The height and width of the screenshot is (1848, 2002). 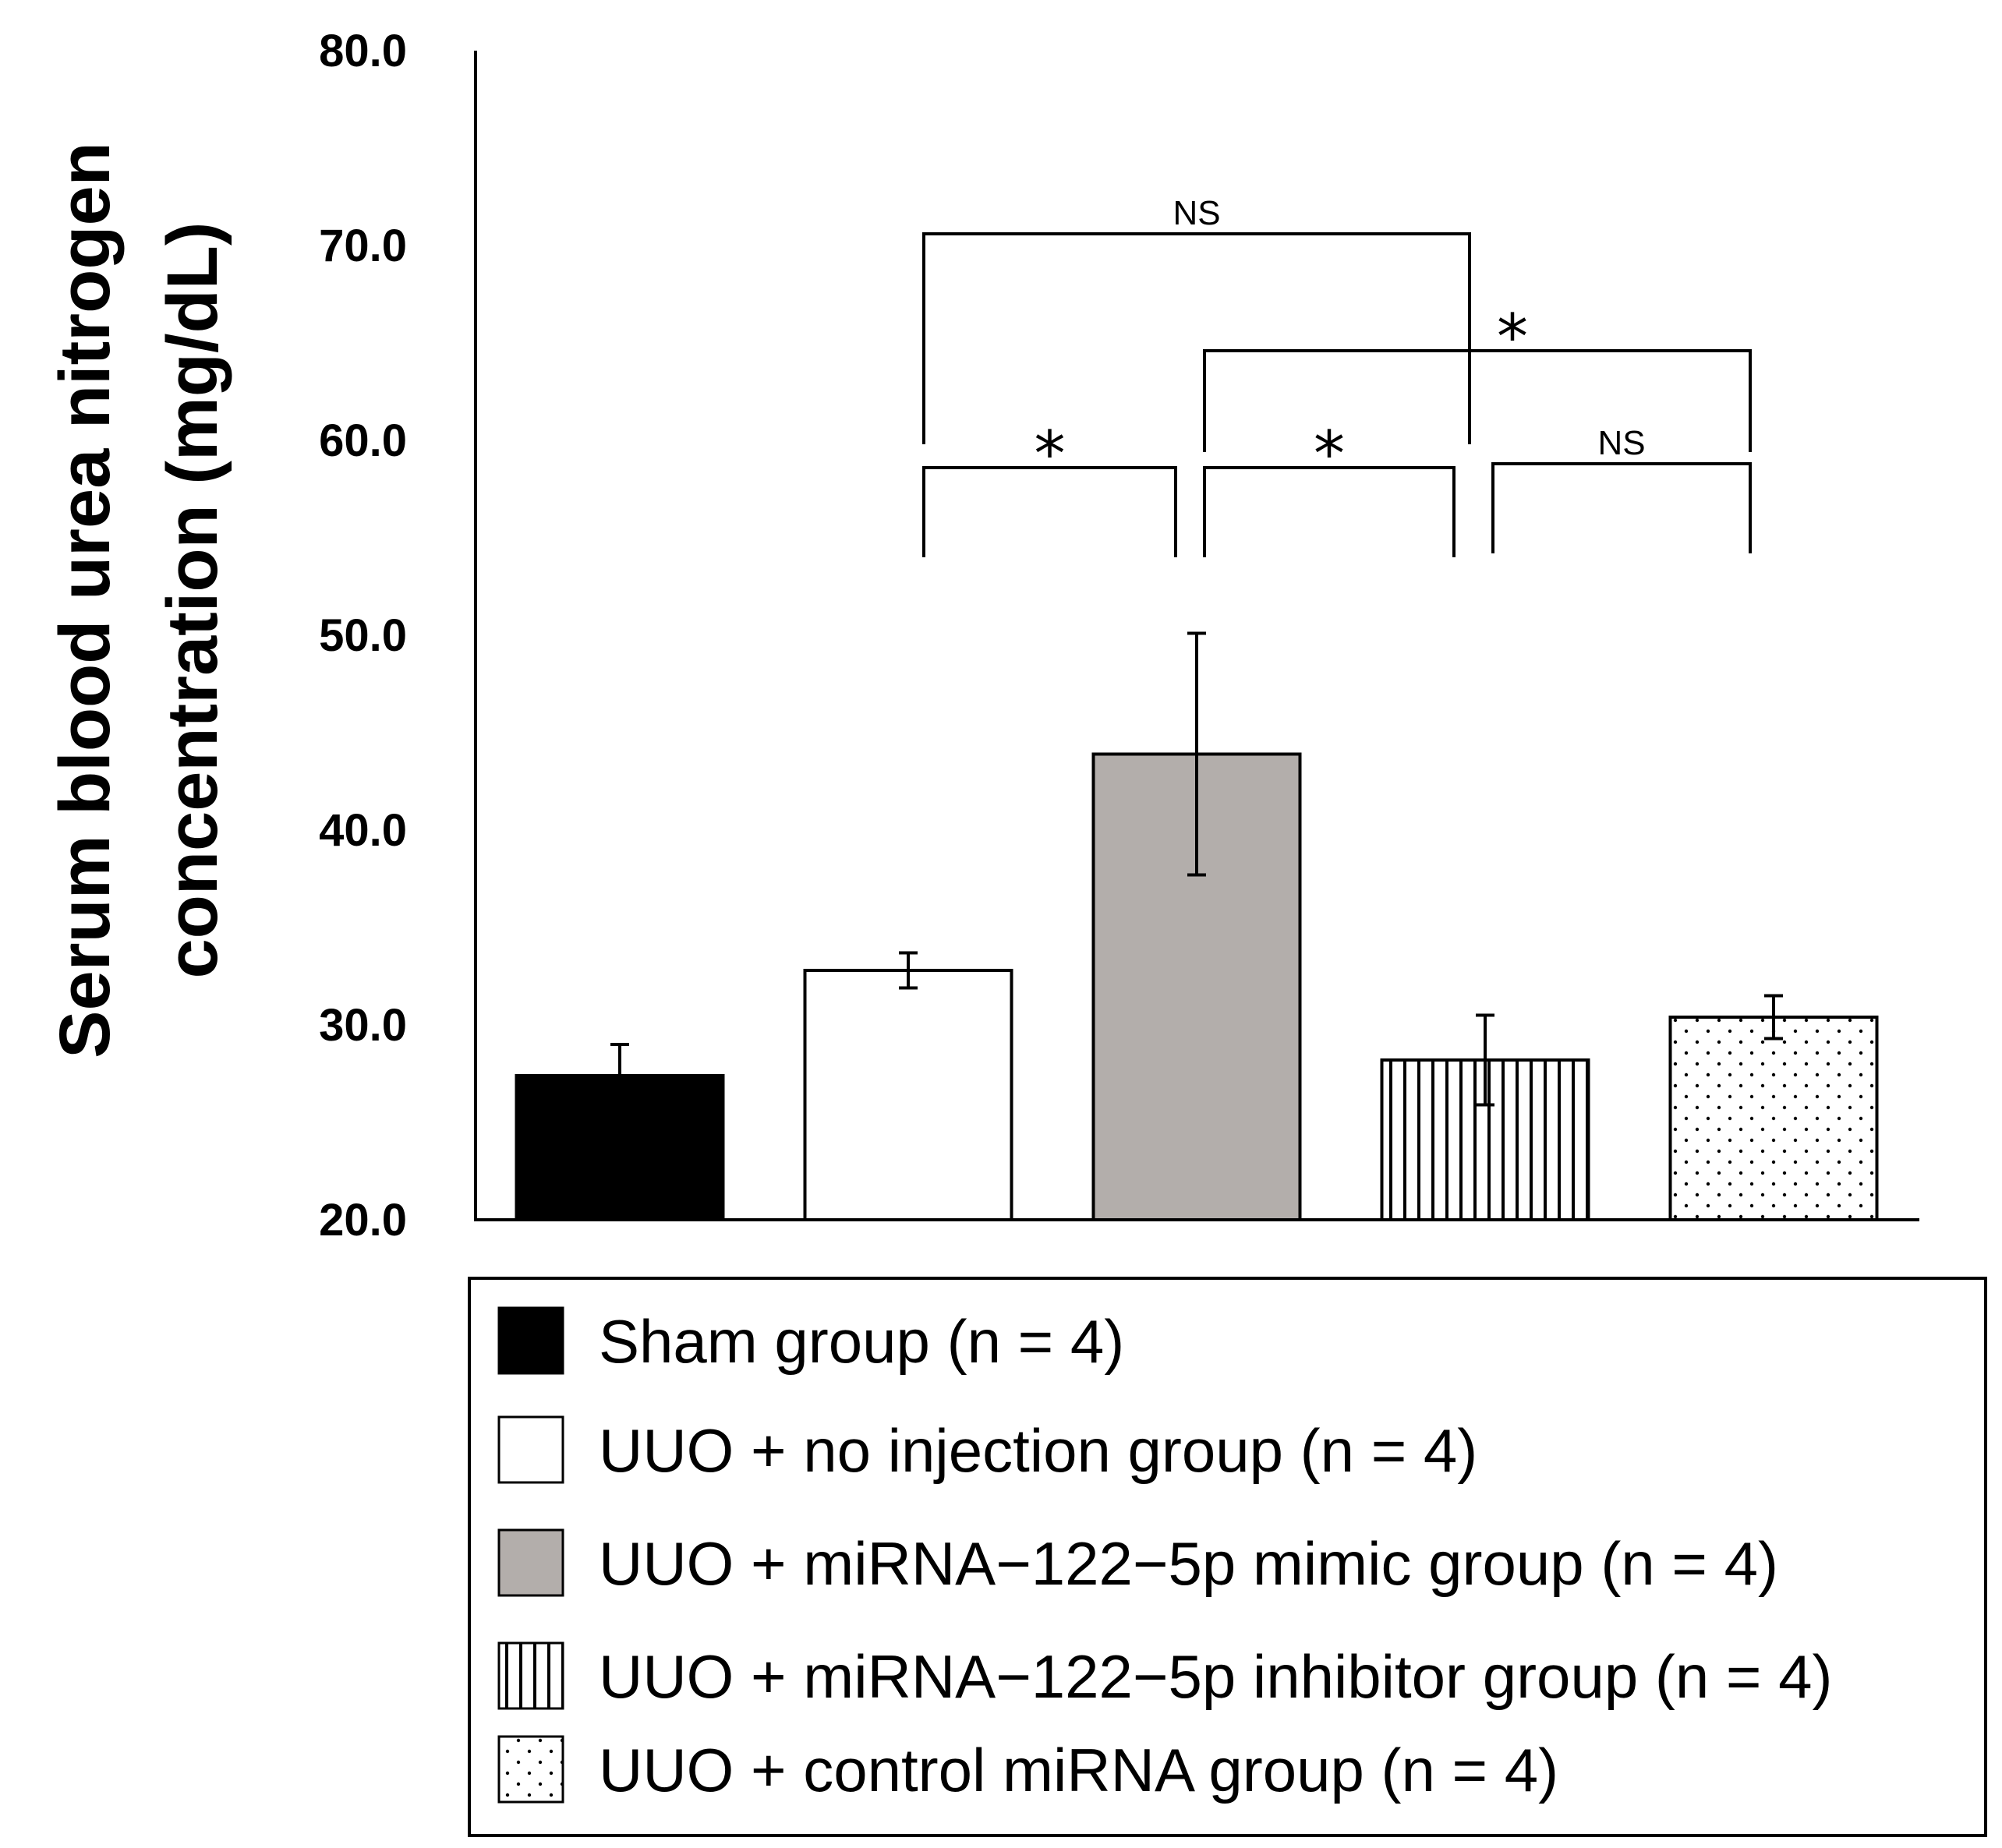 I want to click on y-tick-label: 60.0, so click(x=363, y=440).